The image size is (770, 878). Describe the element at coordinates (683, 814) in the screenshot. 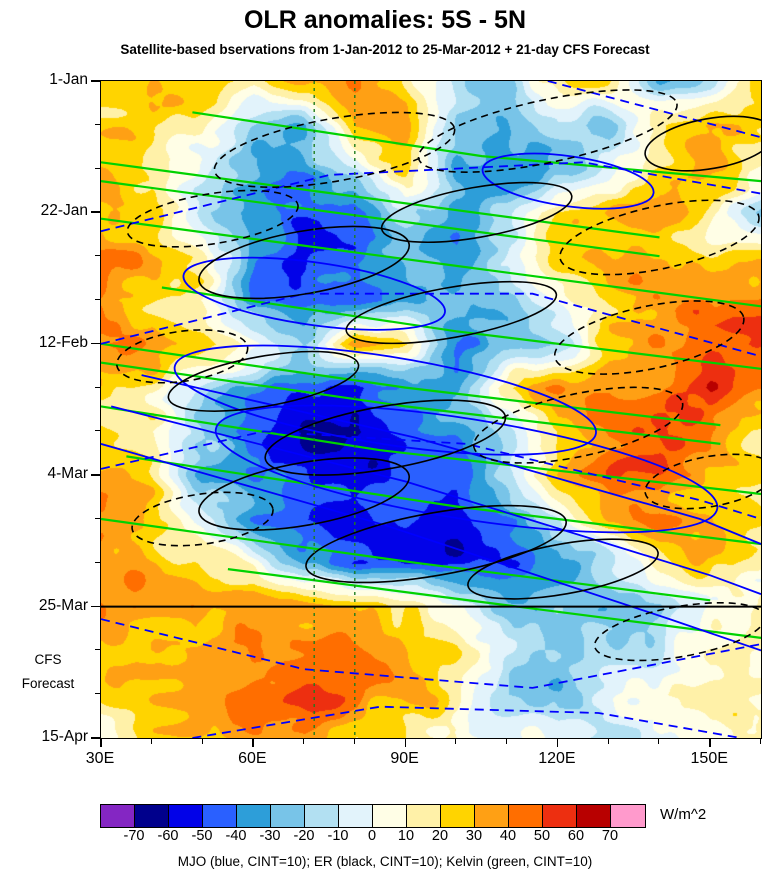

I see `units-label: W/m^2` at that location.